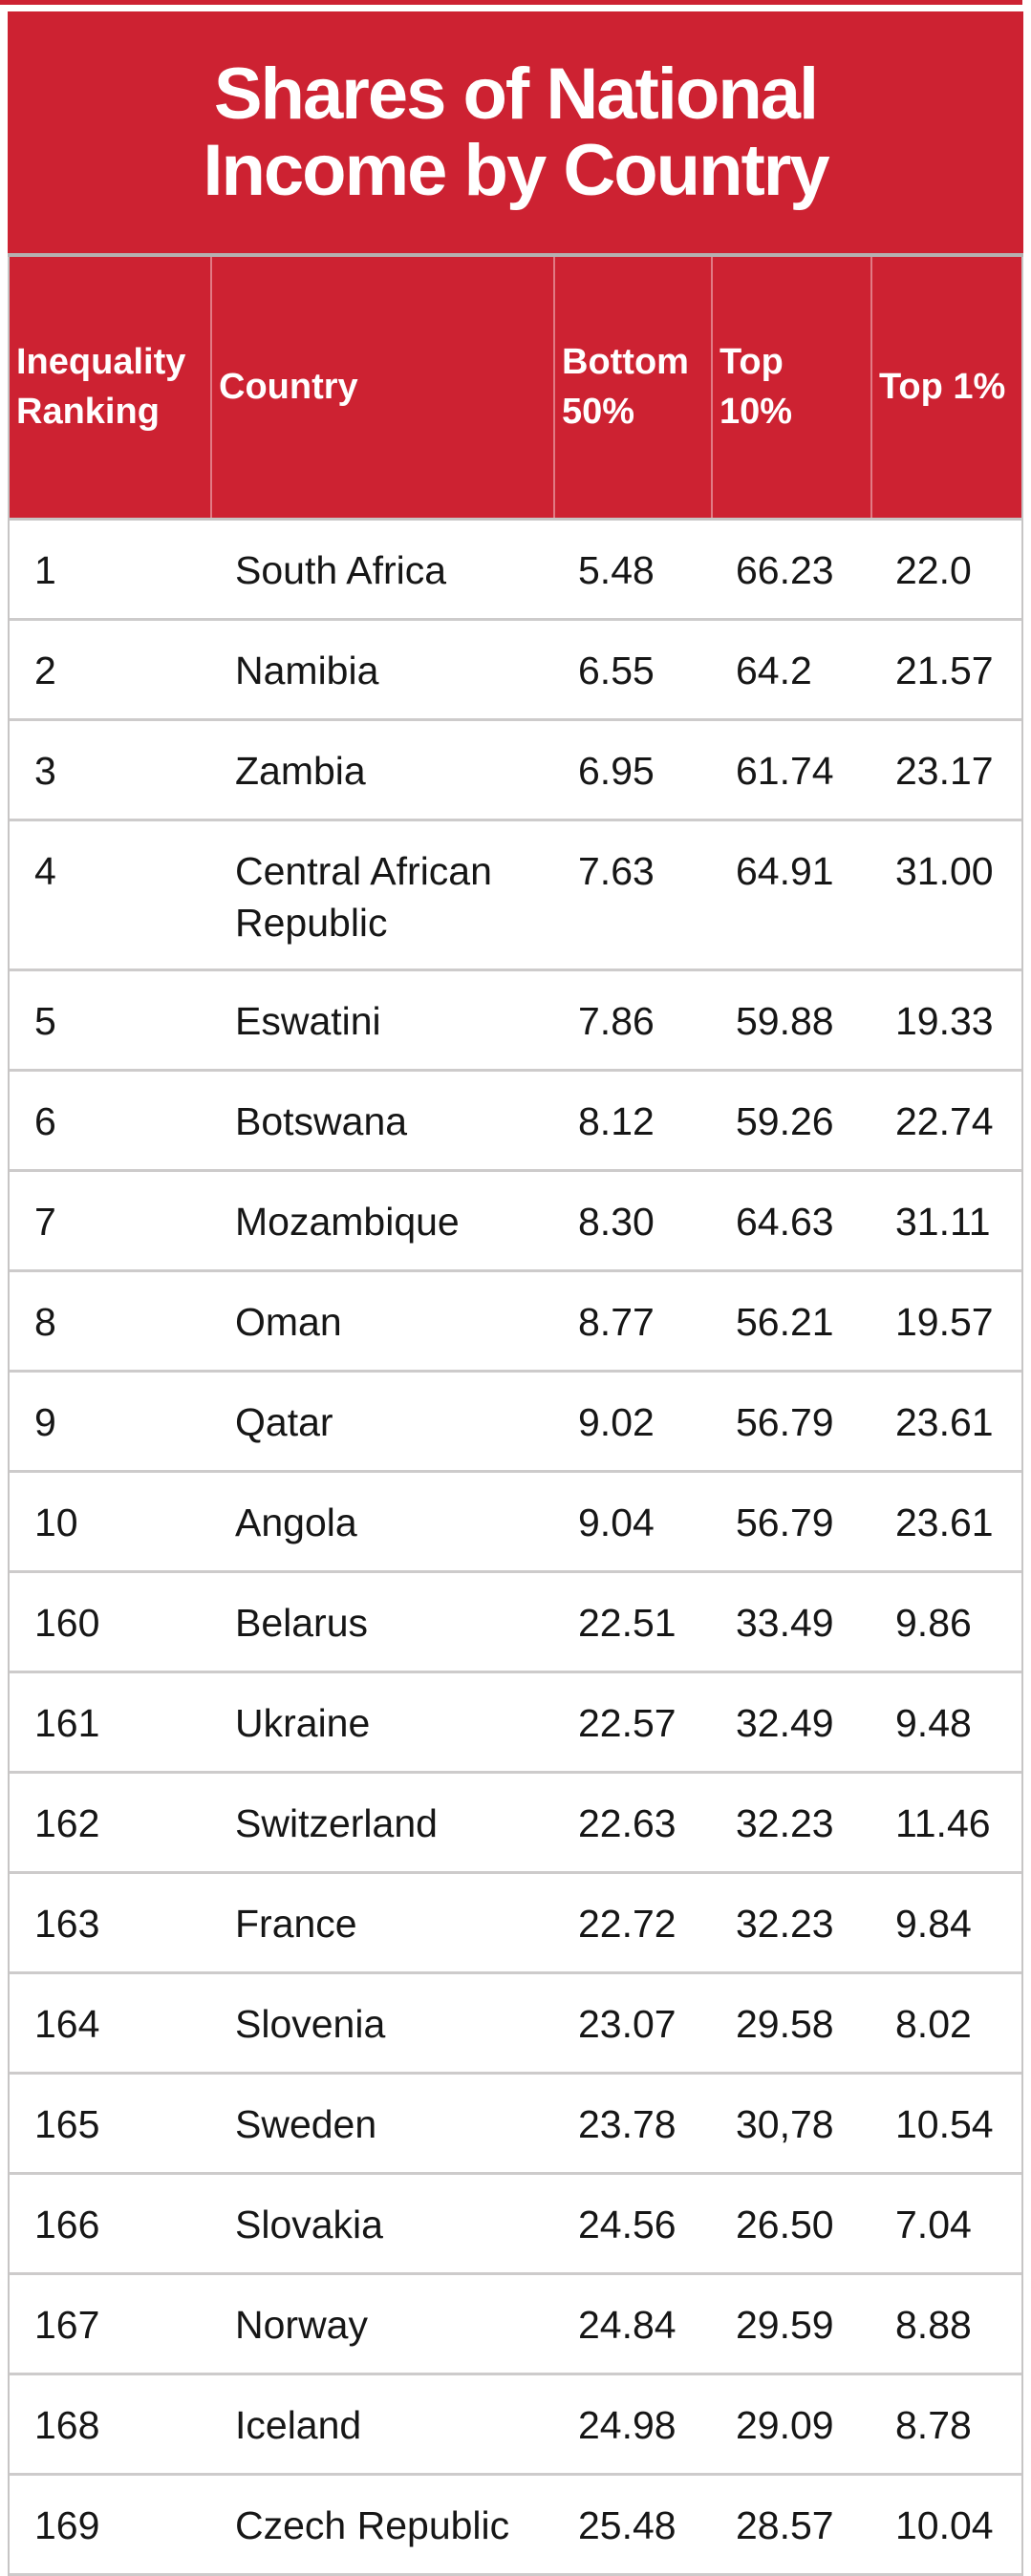 The image size is (1031, 2576). Describe the element at coordinates (785, 2024) in the screenshot. I see `cell-top10: 29.58` at that location.